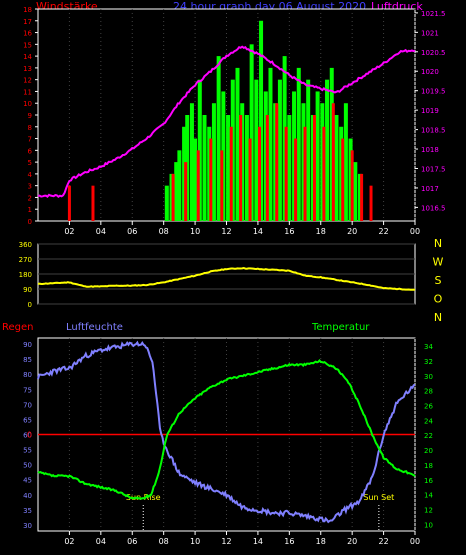 The height and width of the screenshot is (555, 466). What do you see at coordinates (27, 57) in the screenshot?
I see `y-tick-label-wind: 14` at bounding box center [27, 57].